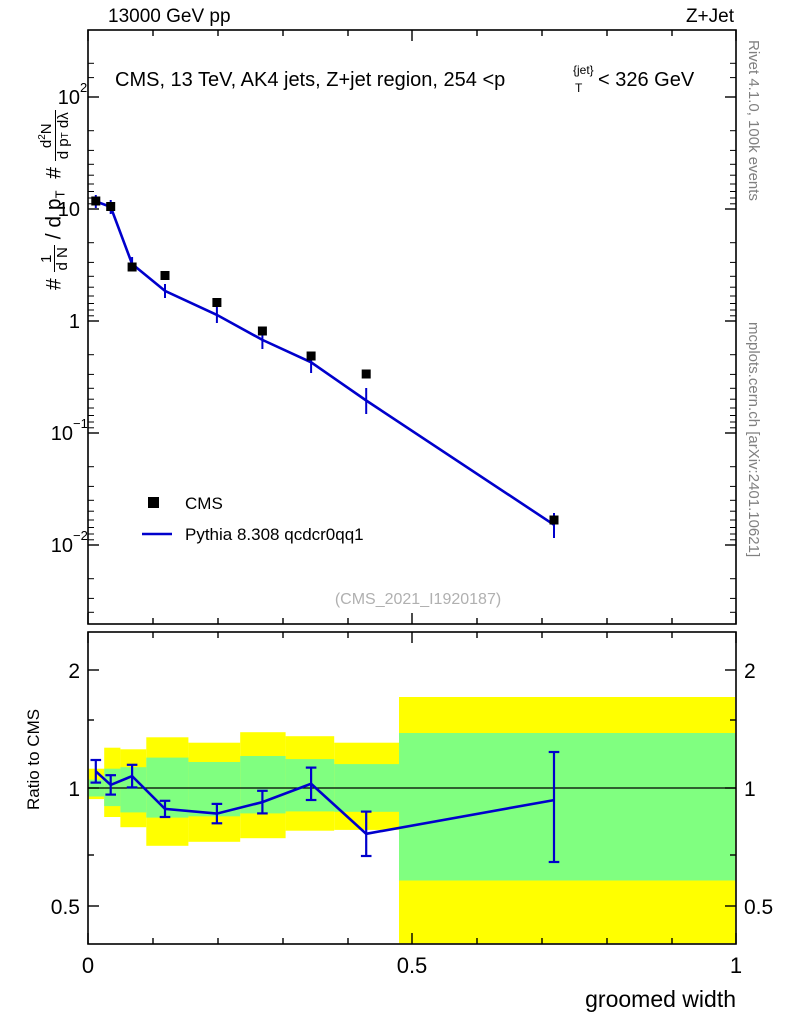 The width and height of the screenshot is (786, 1024). What do you see at coordinates (153, 502) in the screenshot?
I see `legend-marker-cms` at bounding box center [153, 502].